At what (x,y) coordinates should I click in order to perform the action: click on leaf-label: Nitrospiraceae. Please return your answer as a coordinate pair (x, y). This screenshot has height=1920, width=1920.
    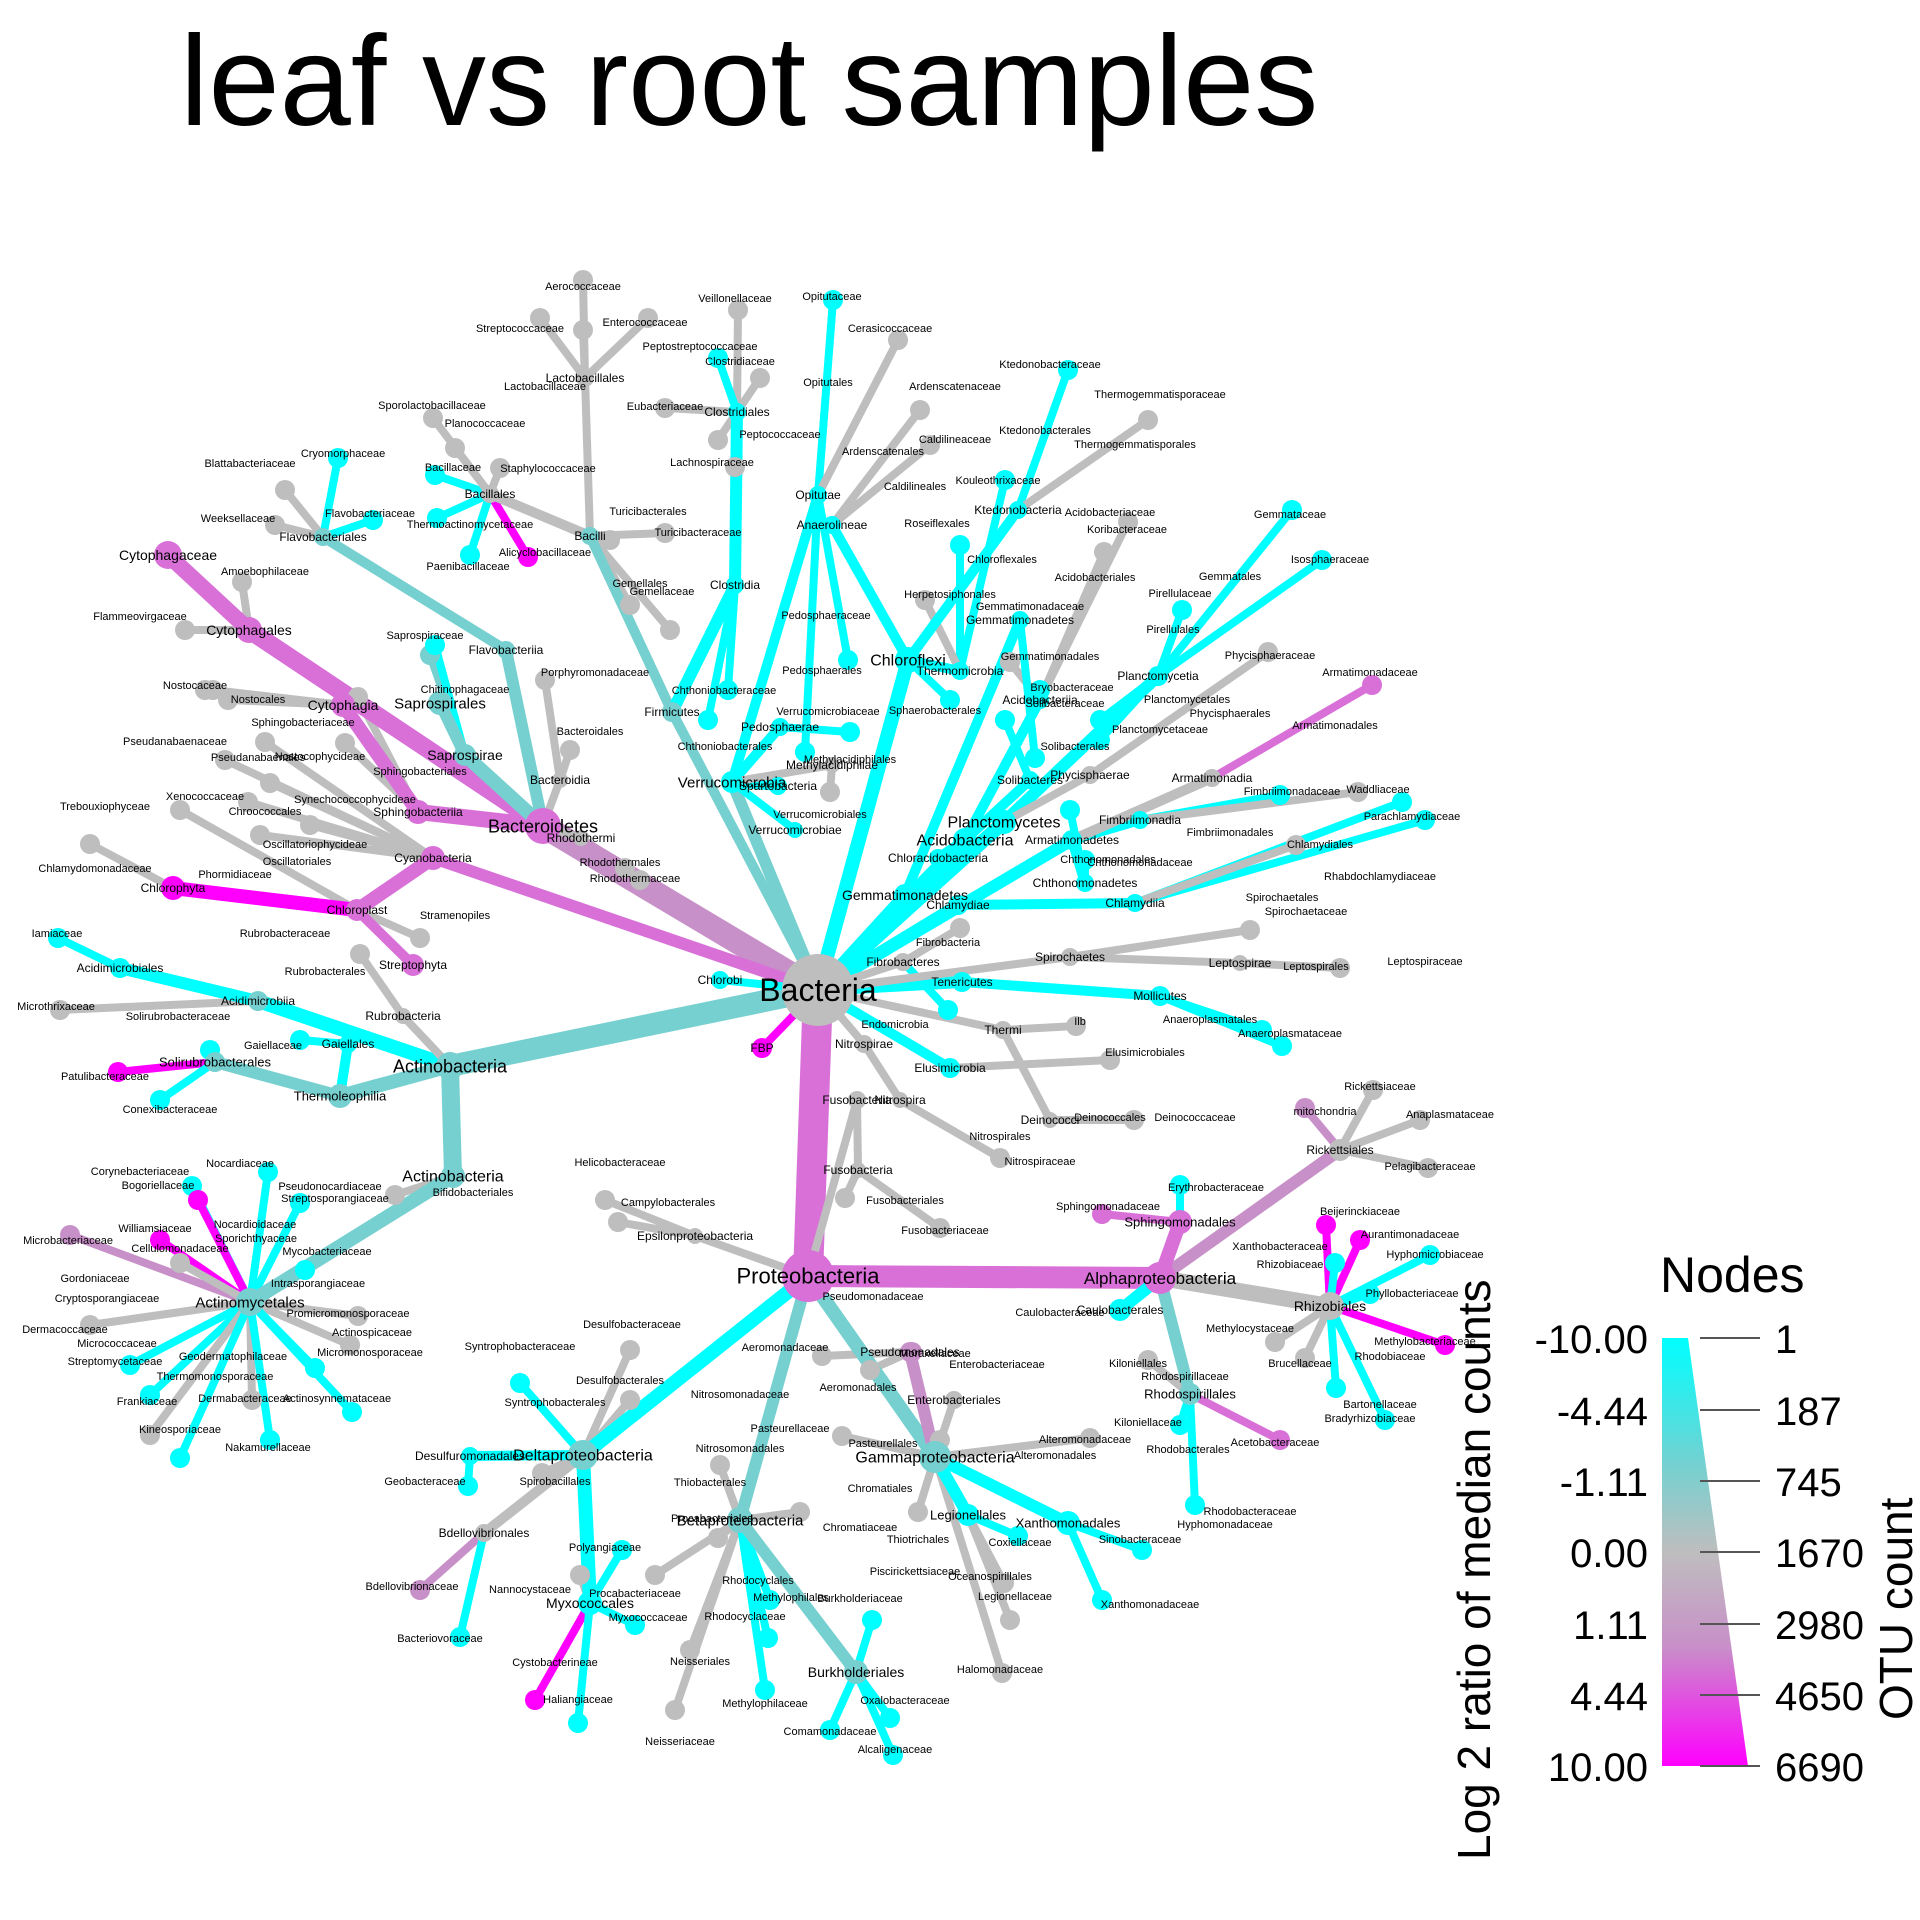
    Looking at the image, I should click on (1040, 1162).